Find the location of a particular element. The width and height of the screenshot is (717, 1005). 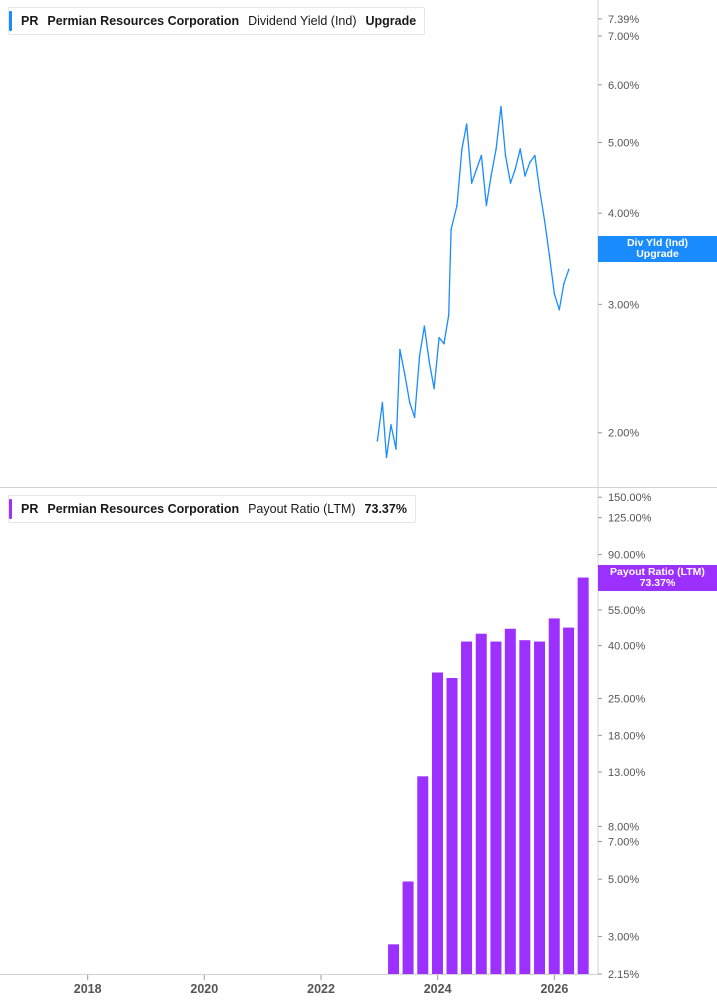

end-label-value: Upgrade is located at coordinates (657, 254).